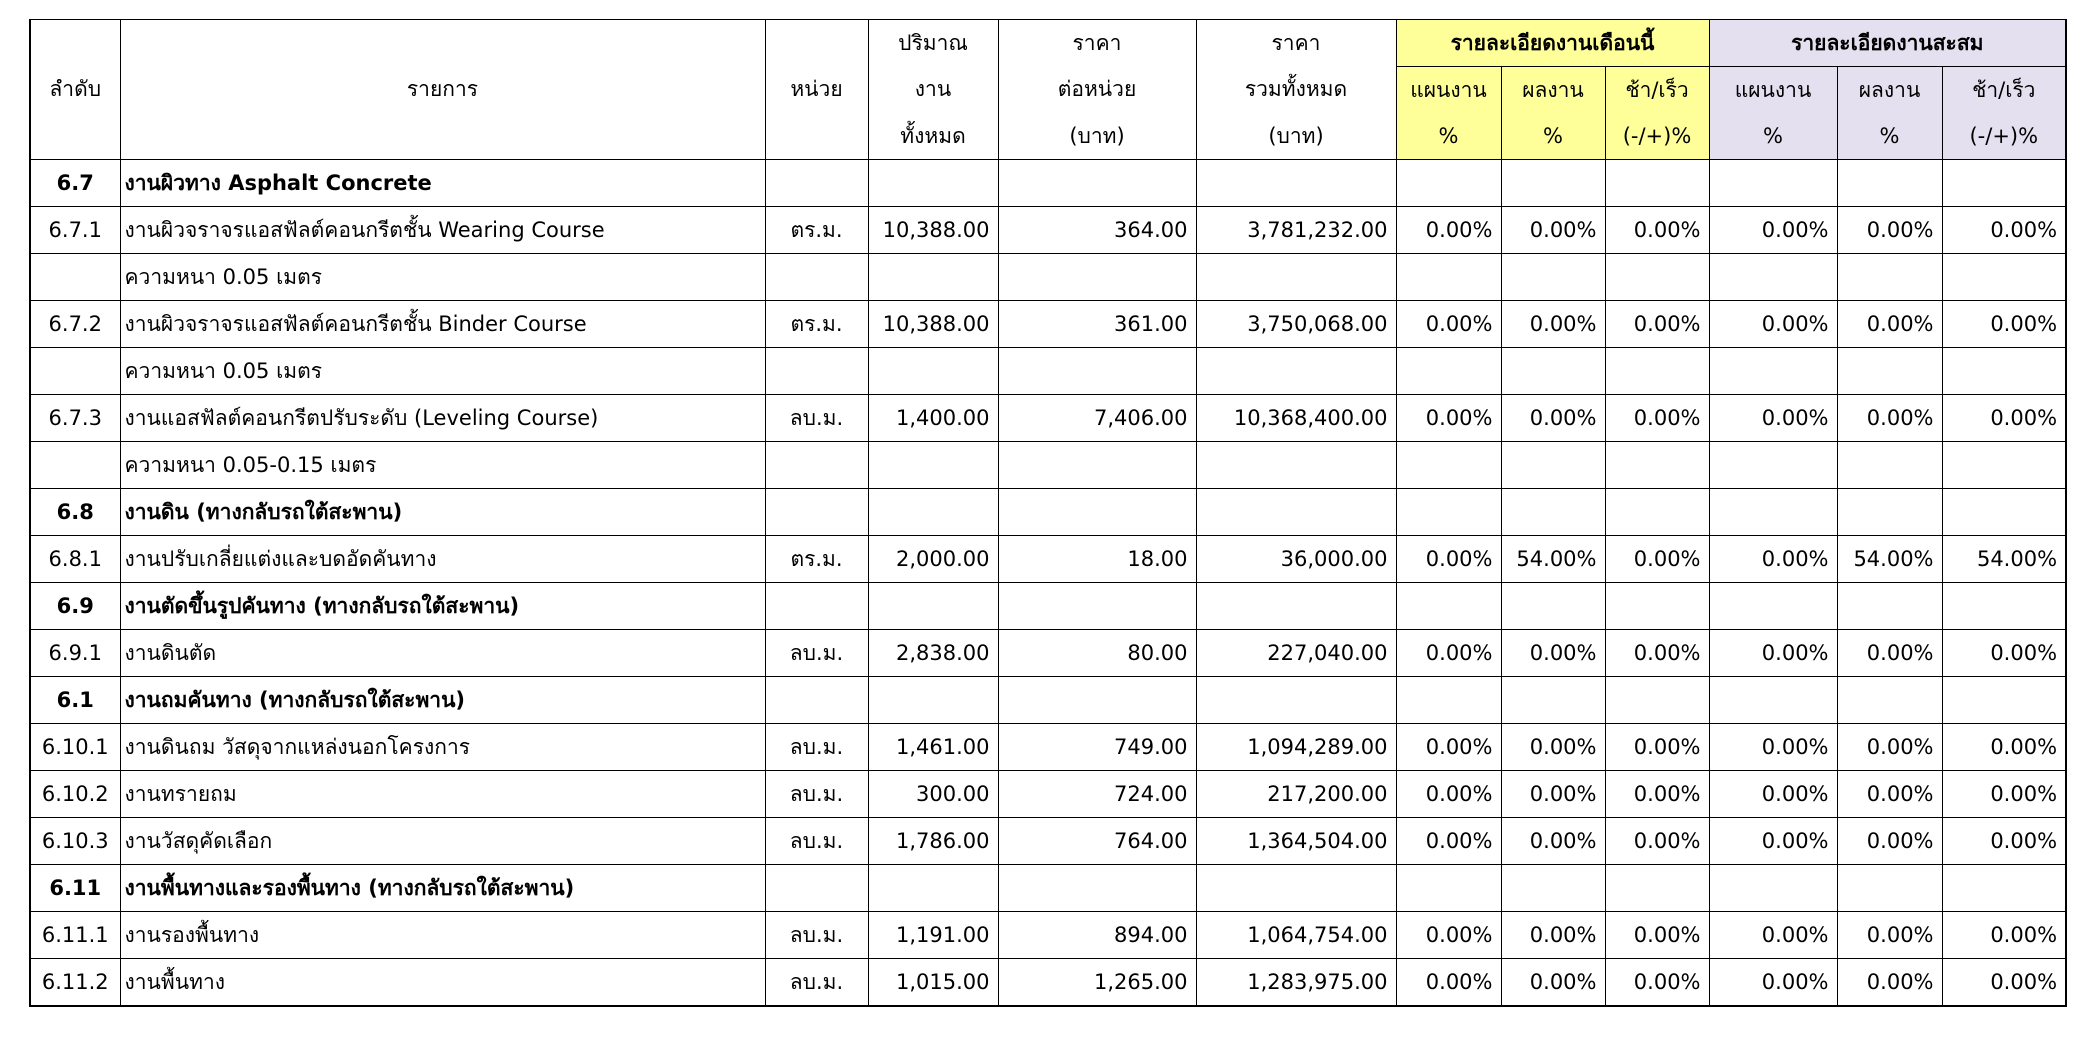 This screenshot has width=2078, height=1037. I want to click on quantity-cell: 2,000.00, so click(933, 559).